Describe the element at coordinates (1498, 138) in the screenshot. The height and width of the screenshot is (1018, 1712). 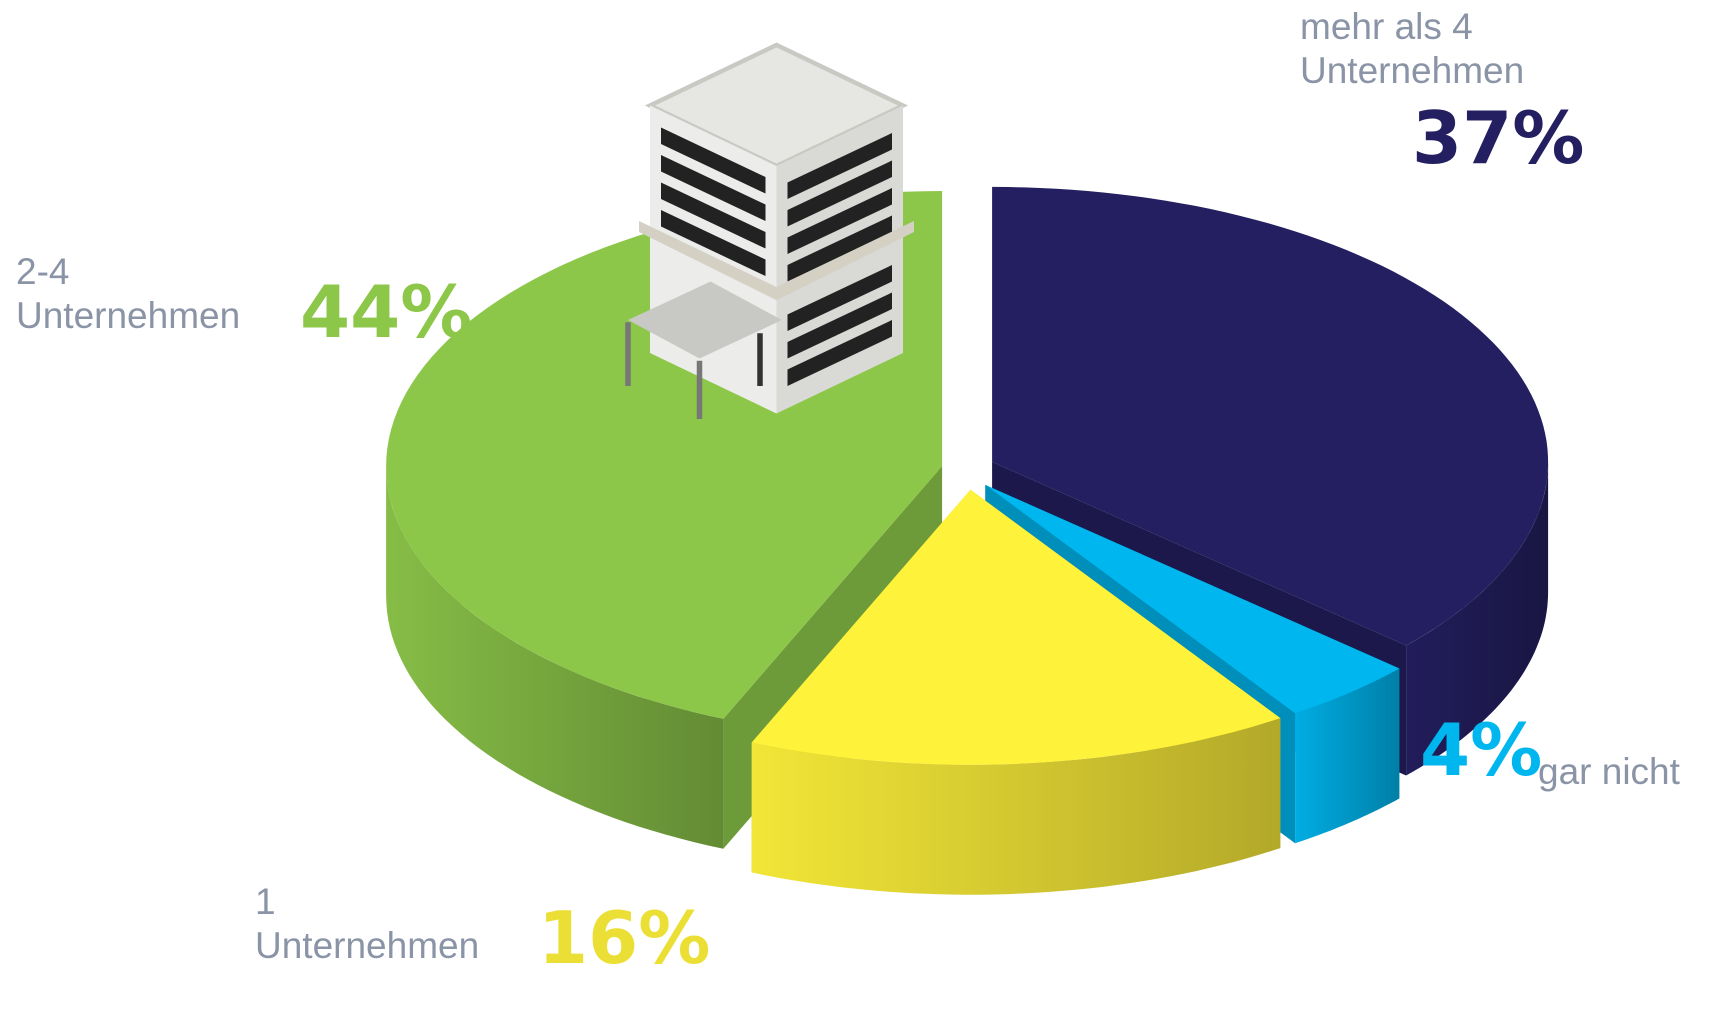
I see `value-label: 37%` at that location.